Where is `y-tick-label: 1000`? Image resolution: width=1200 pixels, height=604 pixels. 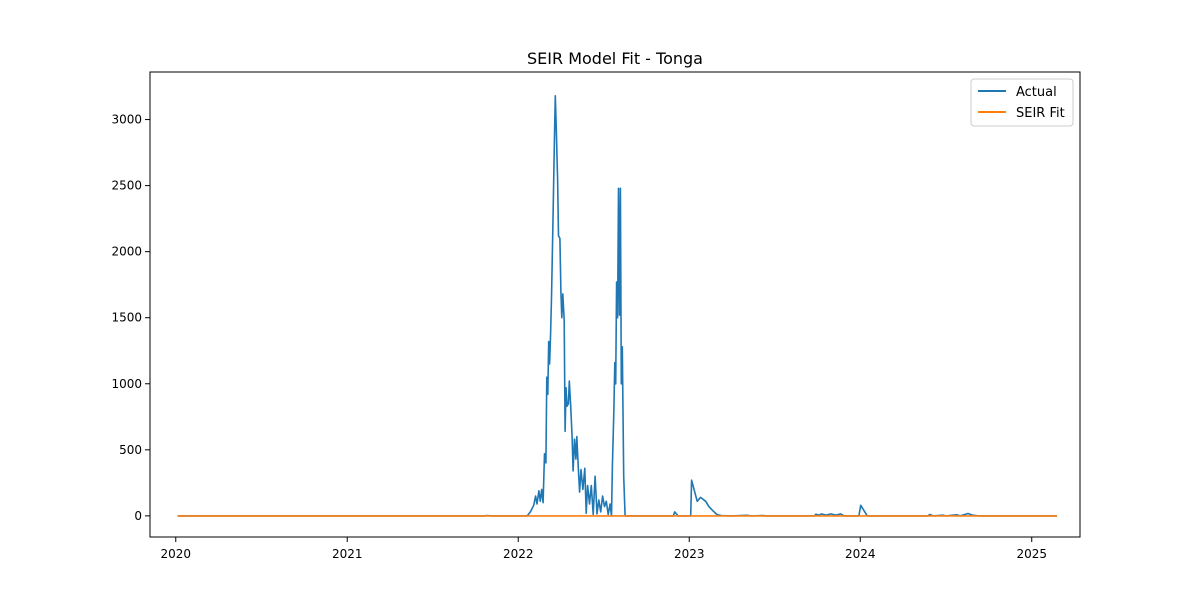
y-tick-label: 1000 is located at coordinates (126, 384).